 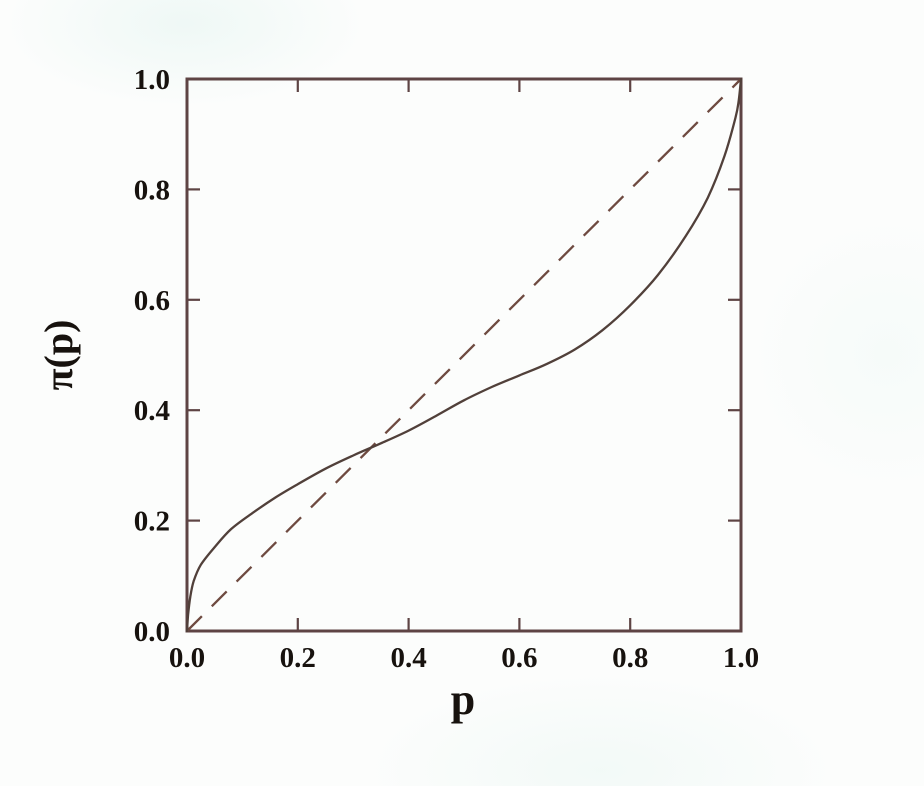 What do you see at coordinates (187, 658) in the screenshot?
I see `x-tick-label: 0.0` at bounding box center [187, 658].